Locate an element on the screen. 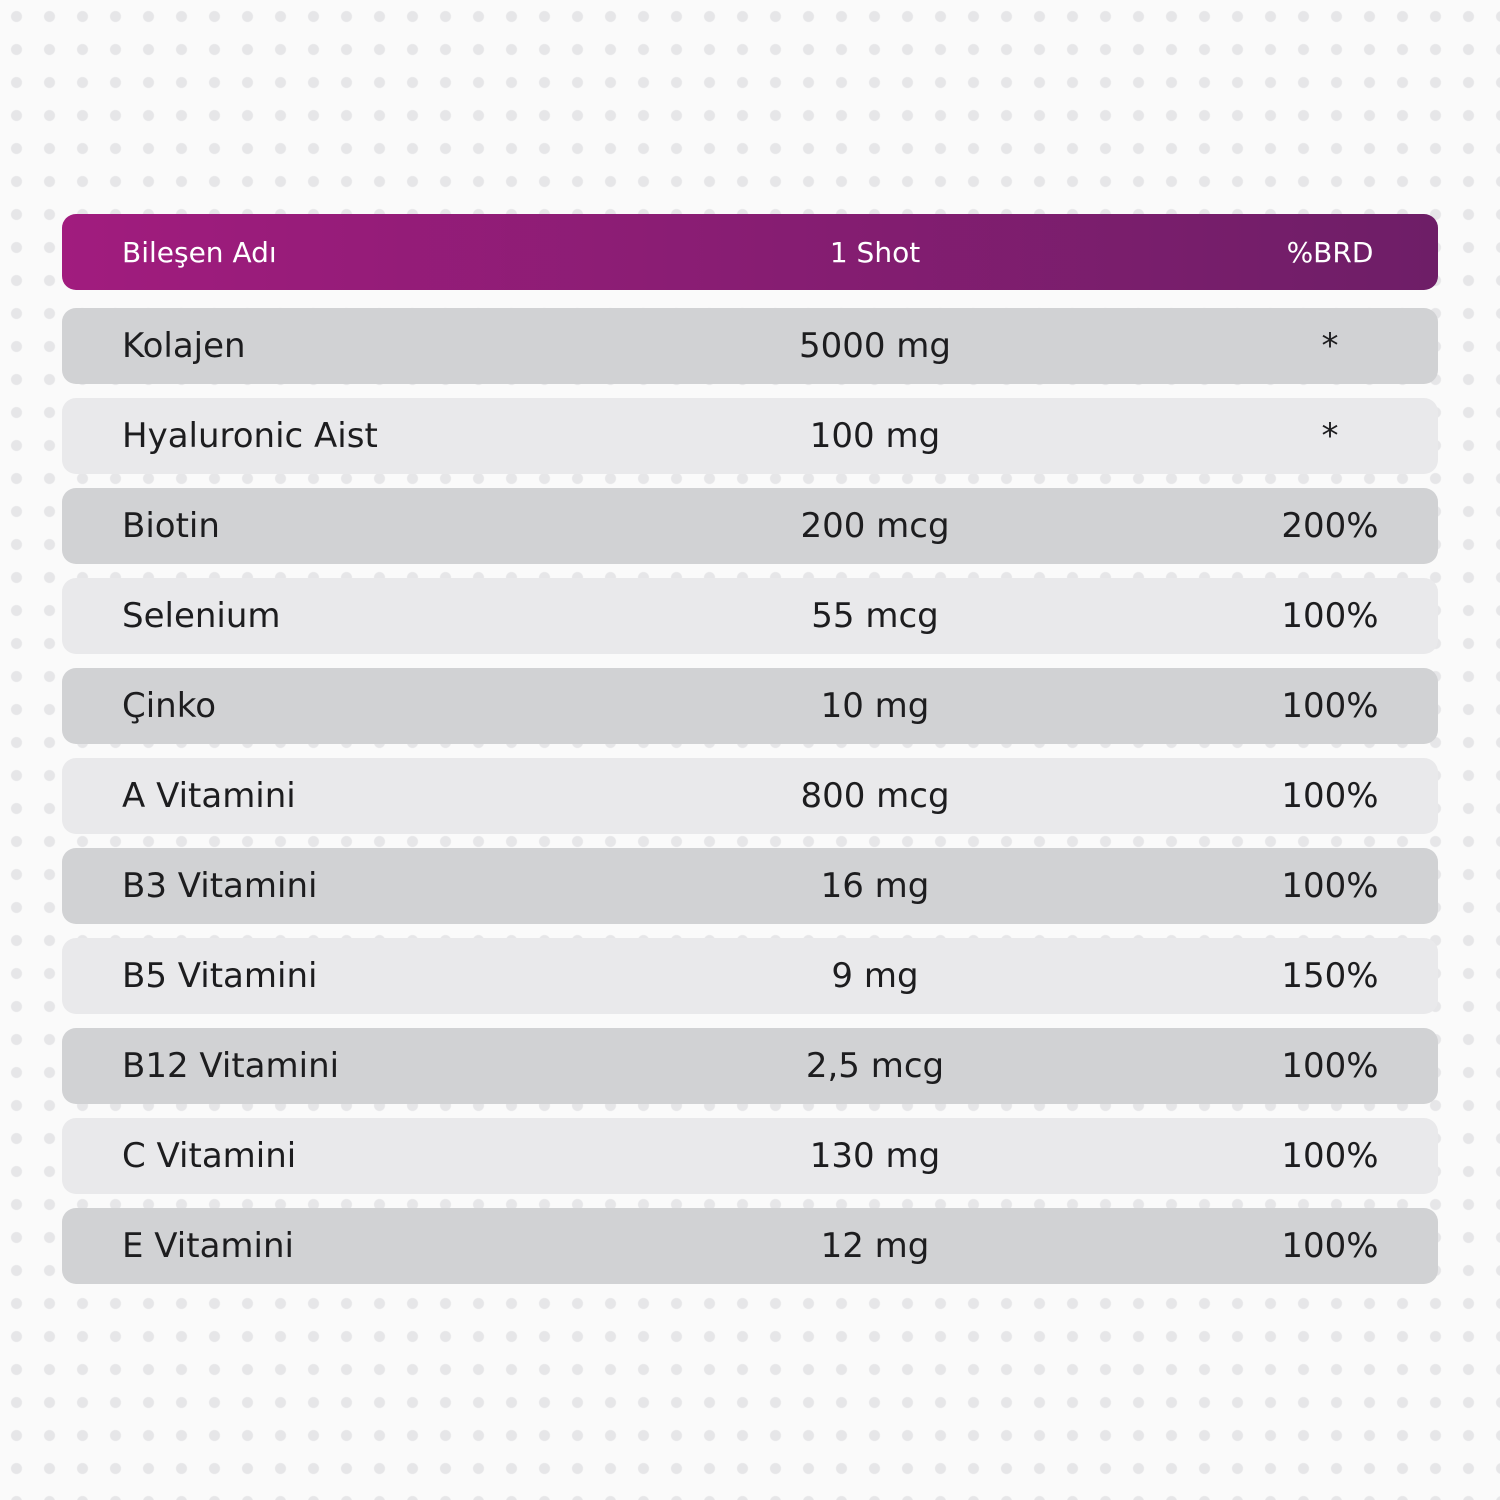 The image size is (1500, 1500). table-cell: B3 Vitamini is located at coordinates (220, 886).